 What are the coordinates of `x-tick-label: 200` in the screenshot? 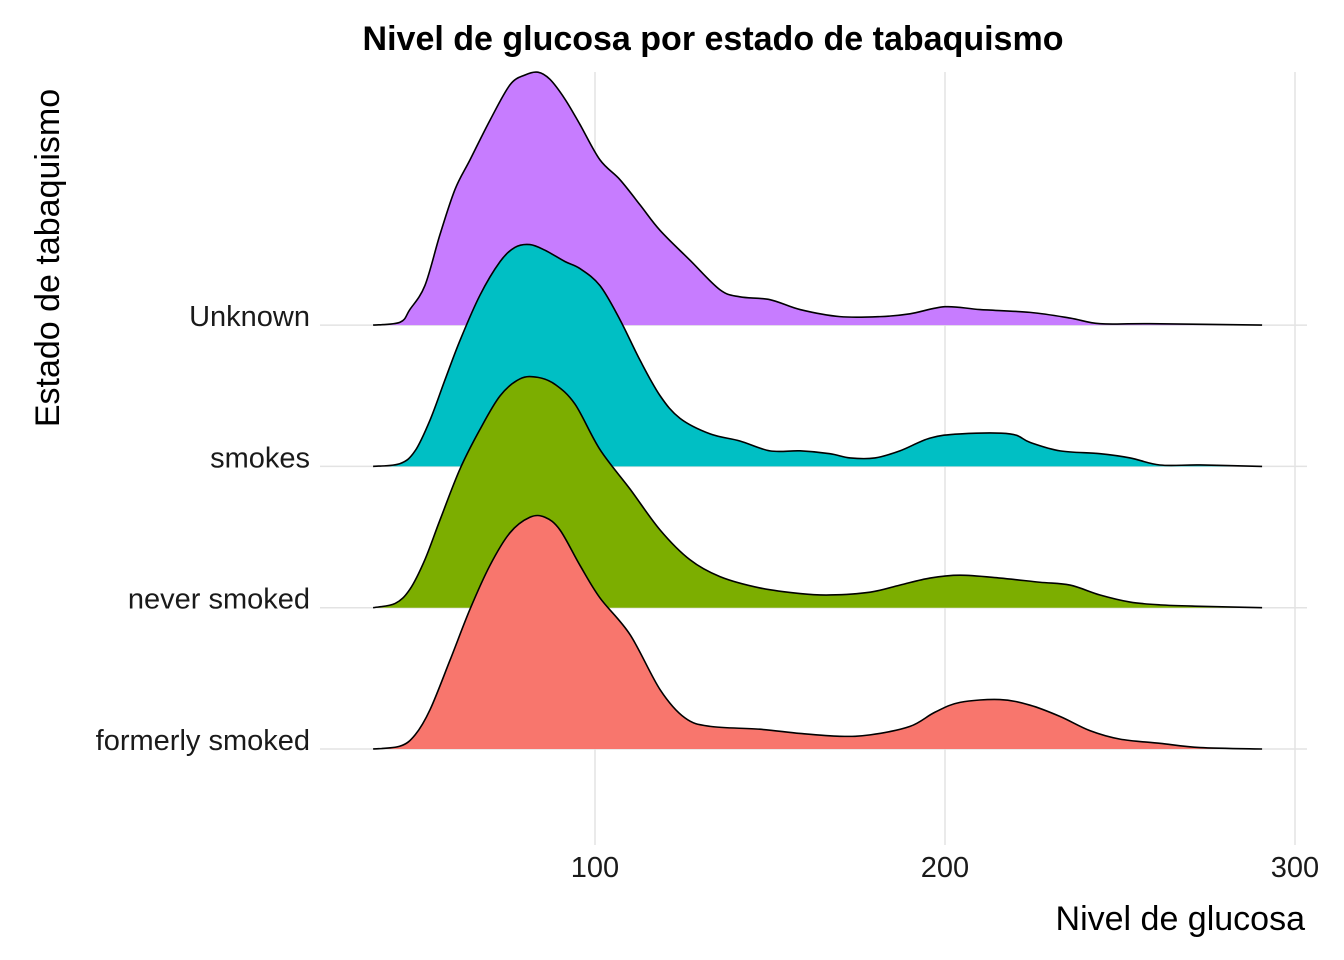 It's located at (945, 868).